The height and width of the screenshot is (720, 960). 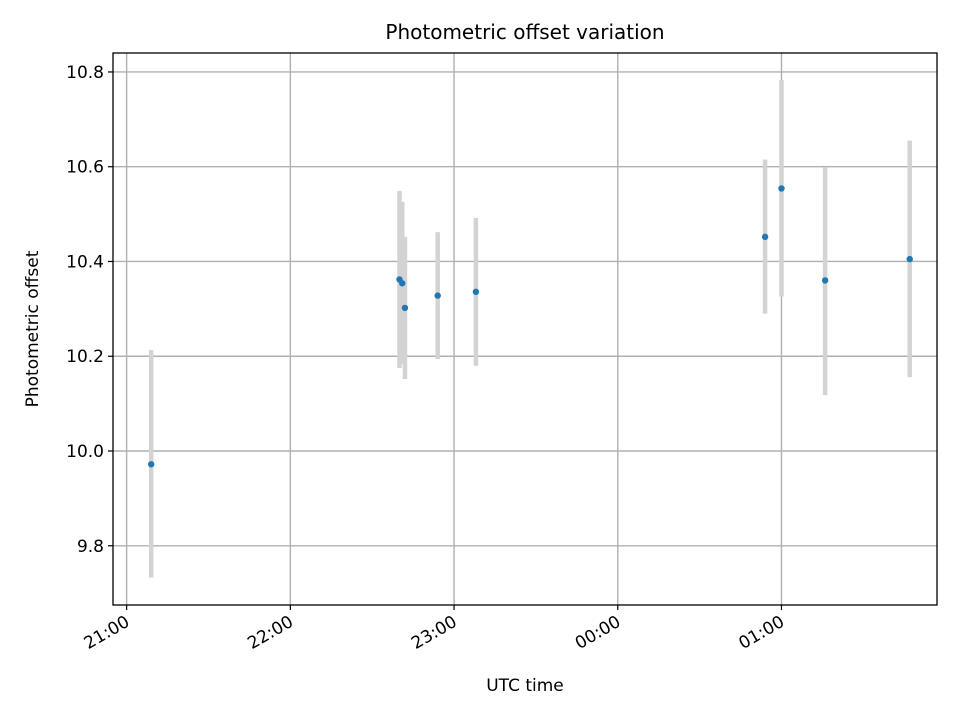 I want to click on y-tick-label: 10.8, so click(x=85, y=73).